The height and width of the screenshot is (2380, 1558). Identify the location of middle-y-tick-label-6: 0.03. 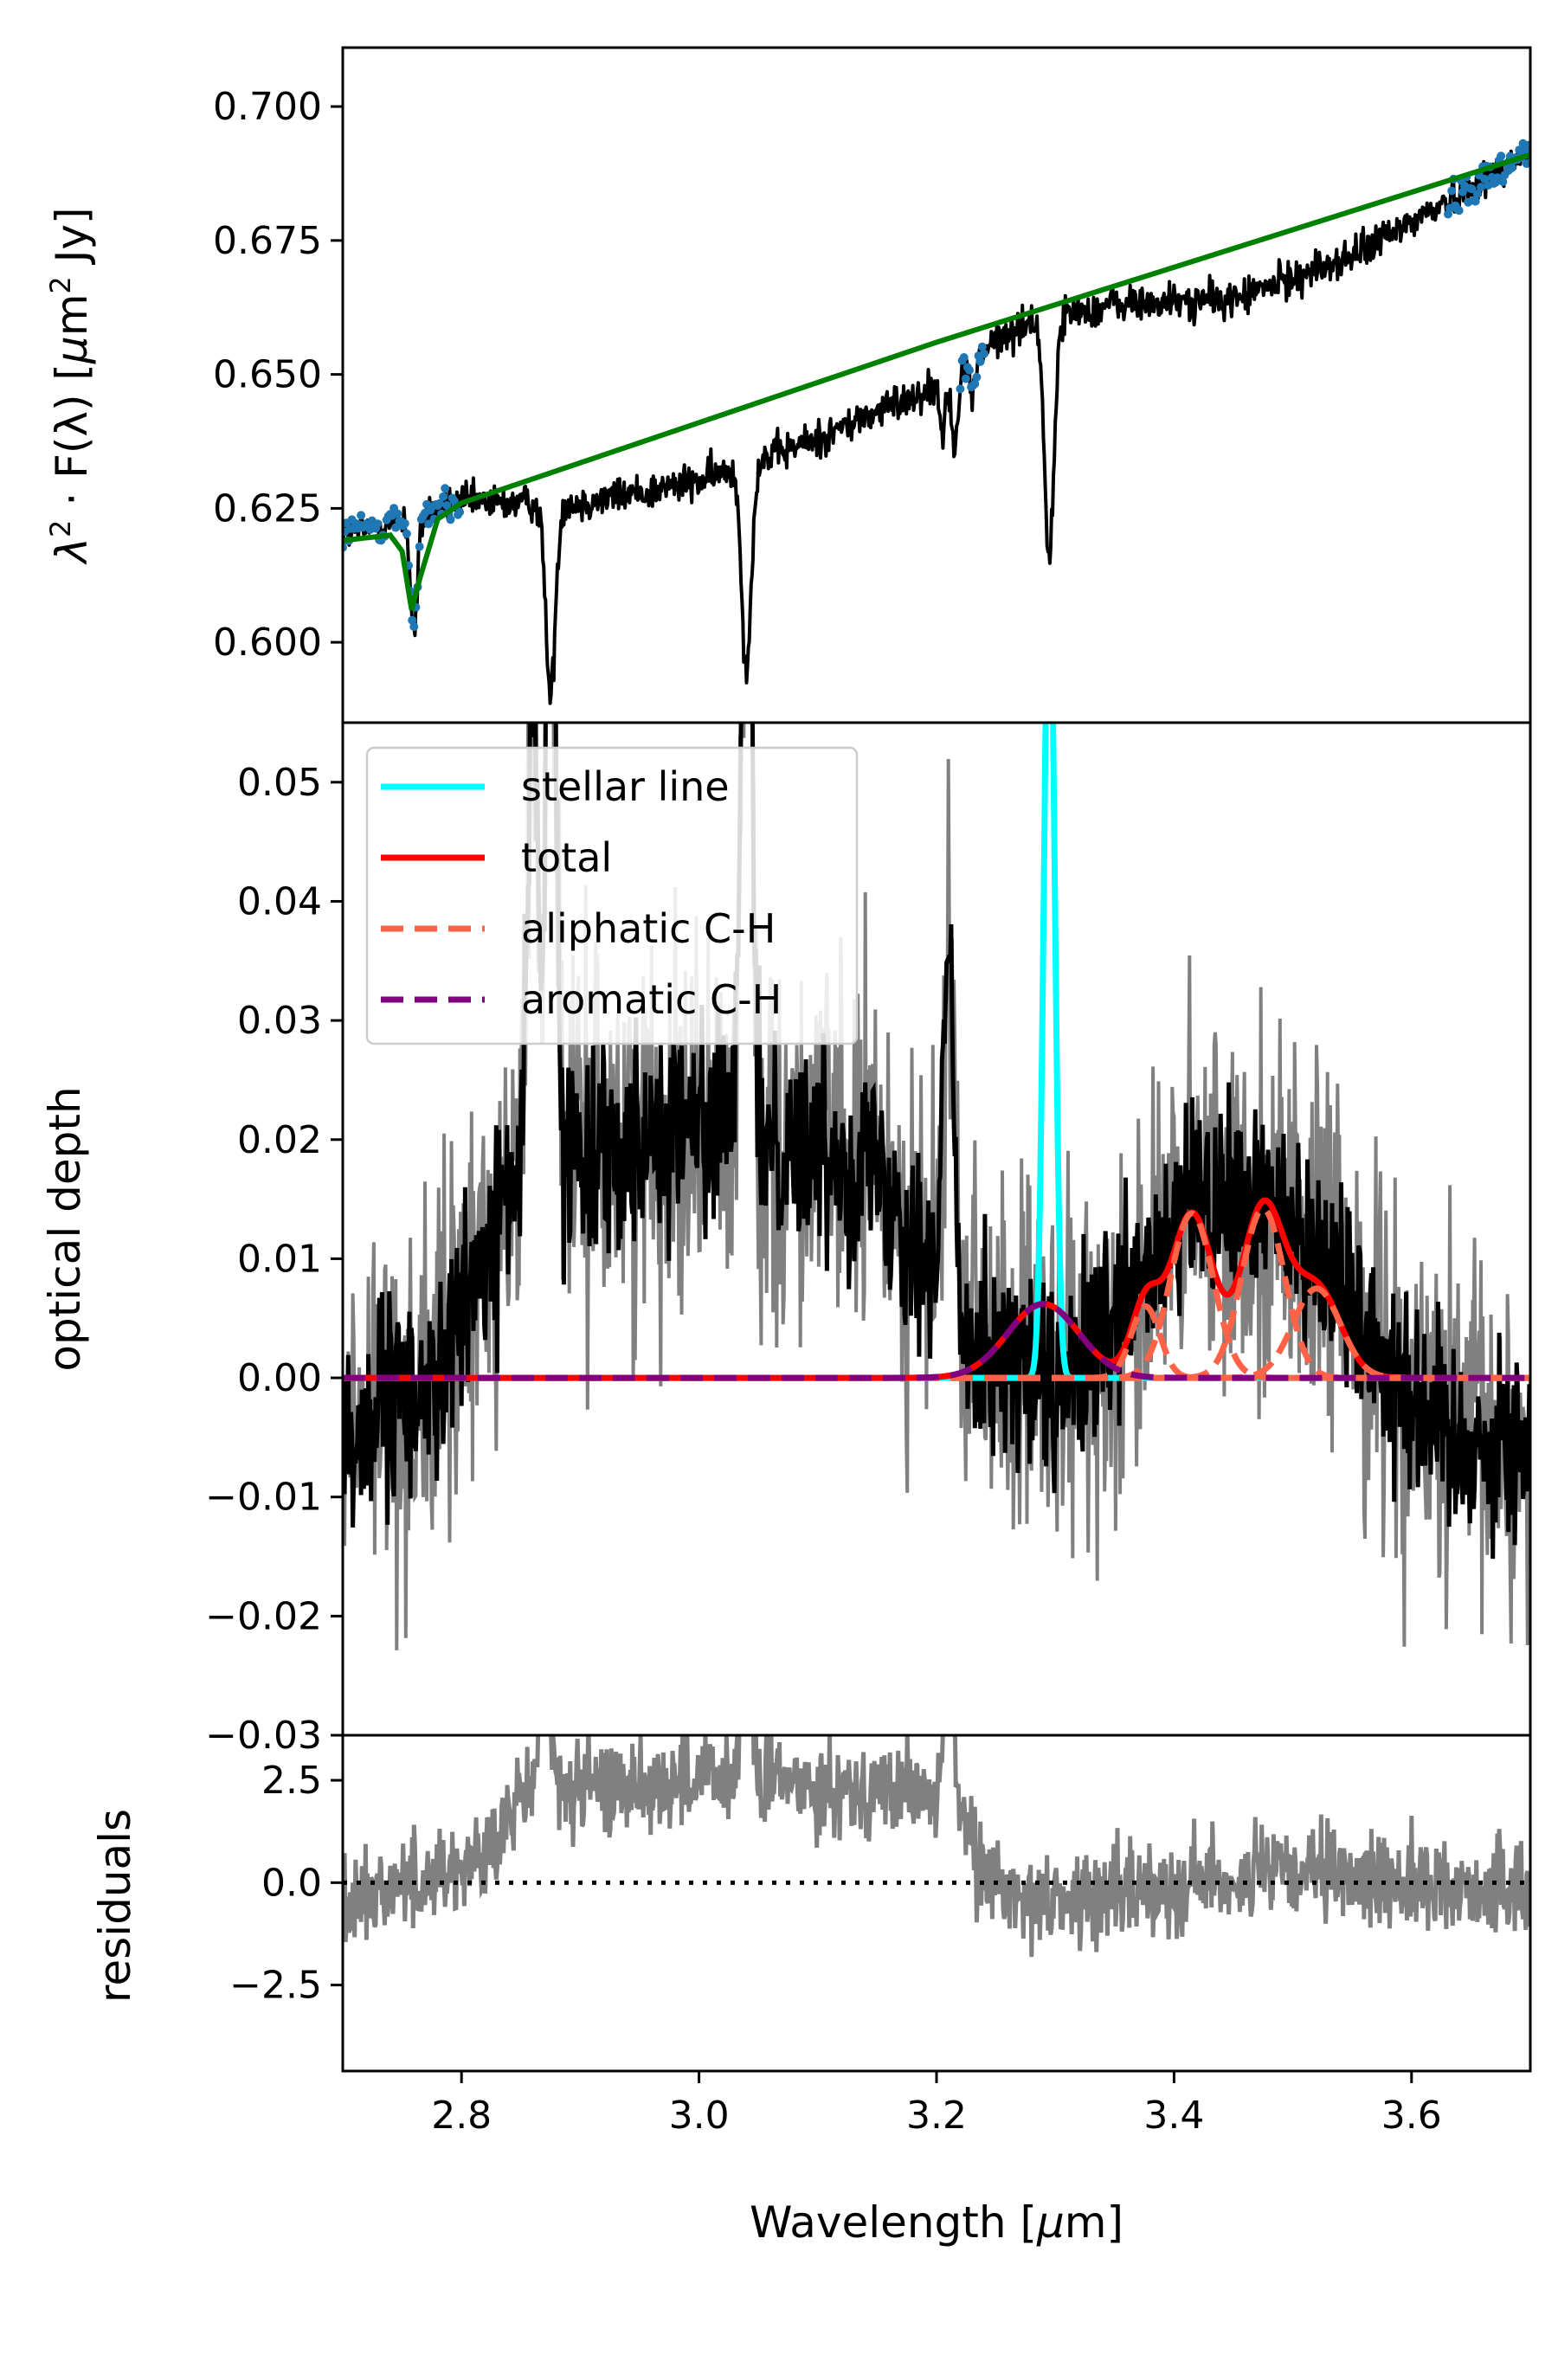
(279, 1021).